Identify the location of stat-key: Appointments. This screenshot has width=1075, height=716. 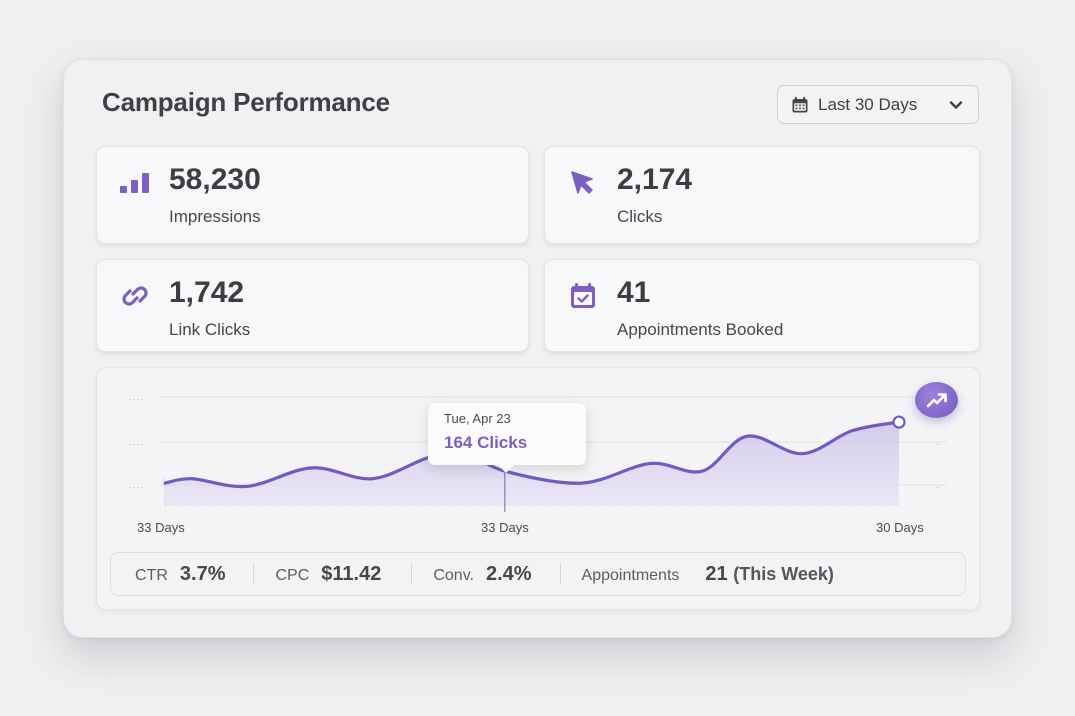
(630, 575).